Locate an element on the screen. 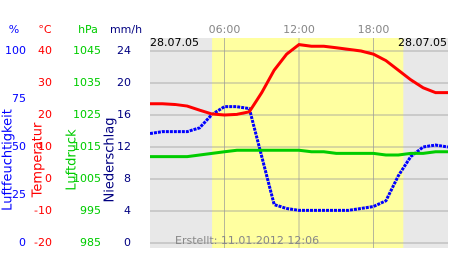 The height and width of the screenshot is (254, 450). y-tick-label: 25 is located at coordinates (19, 194).